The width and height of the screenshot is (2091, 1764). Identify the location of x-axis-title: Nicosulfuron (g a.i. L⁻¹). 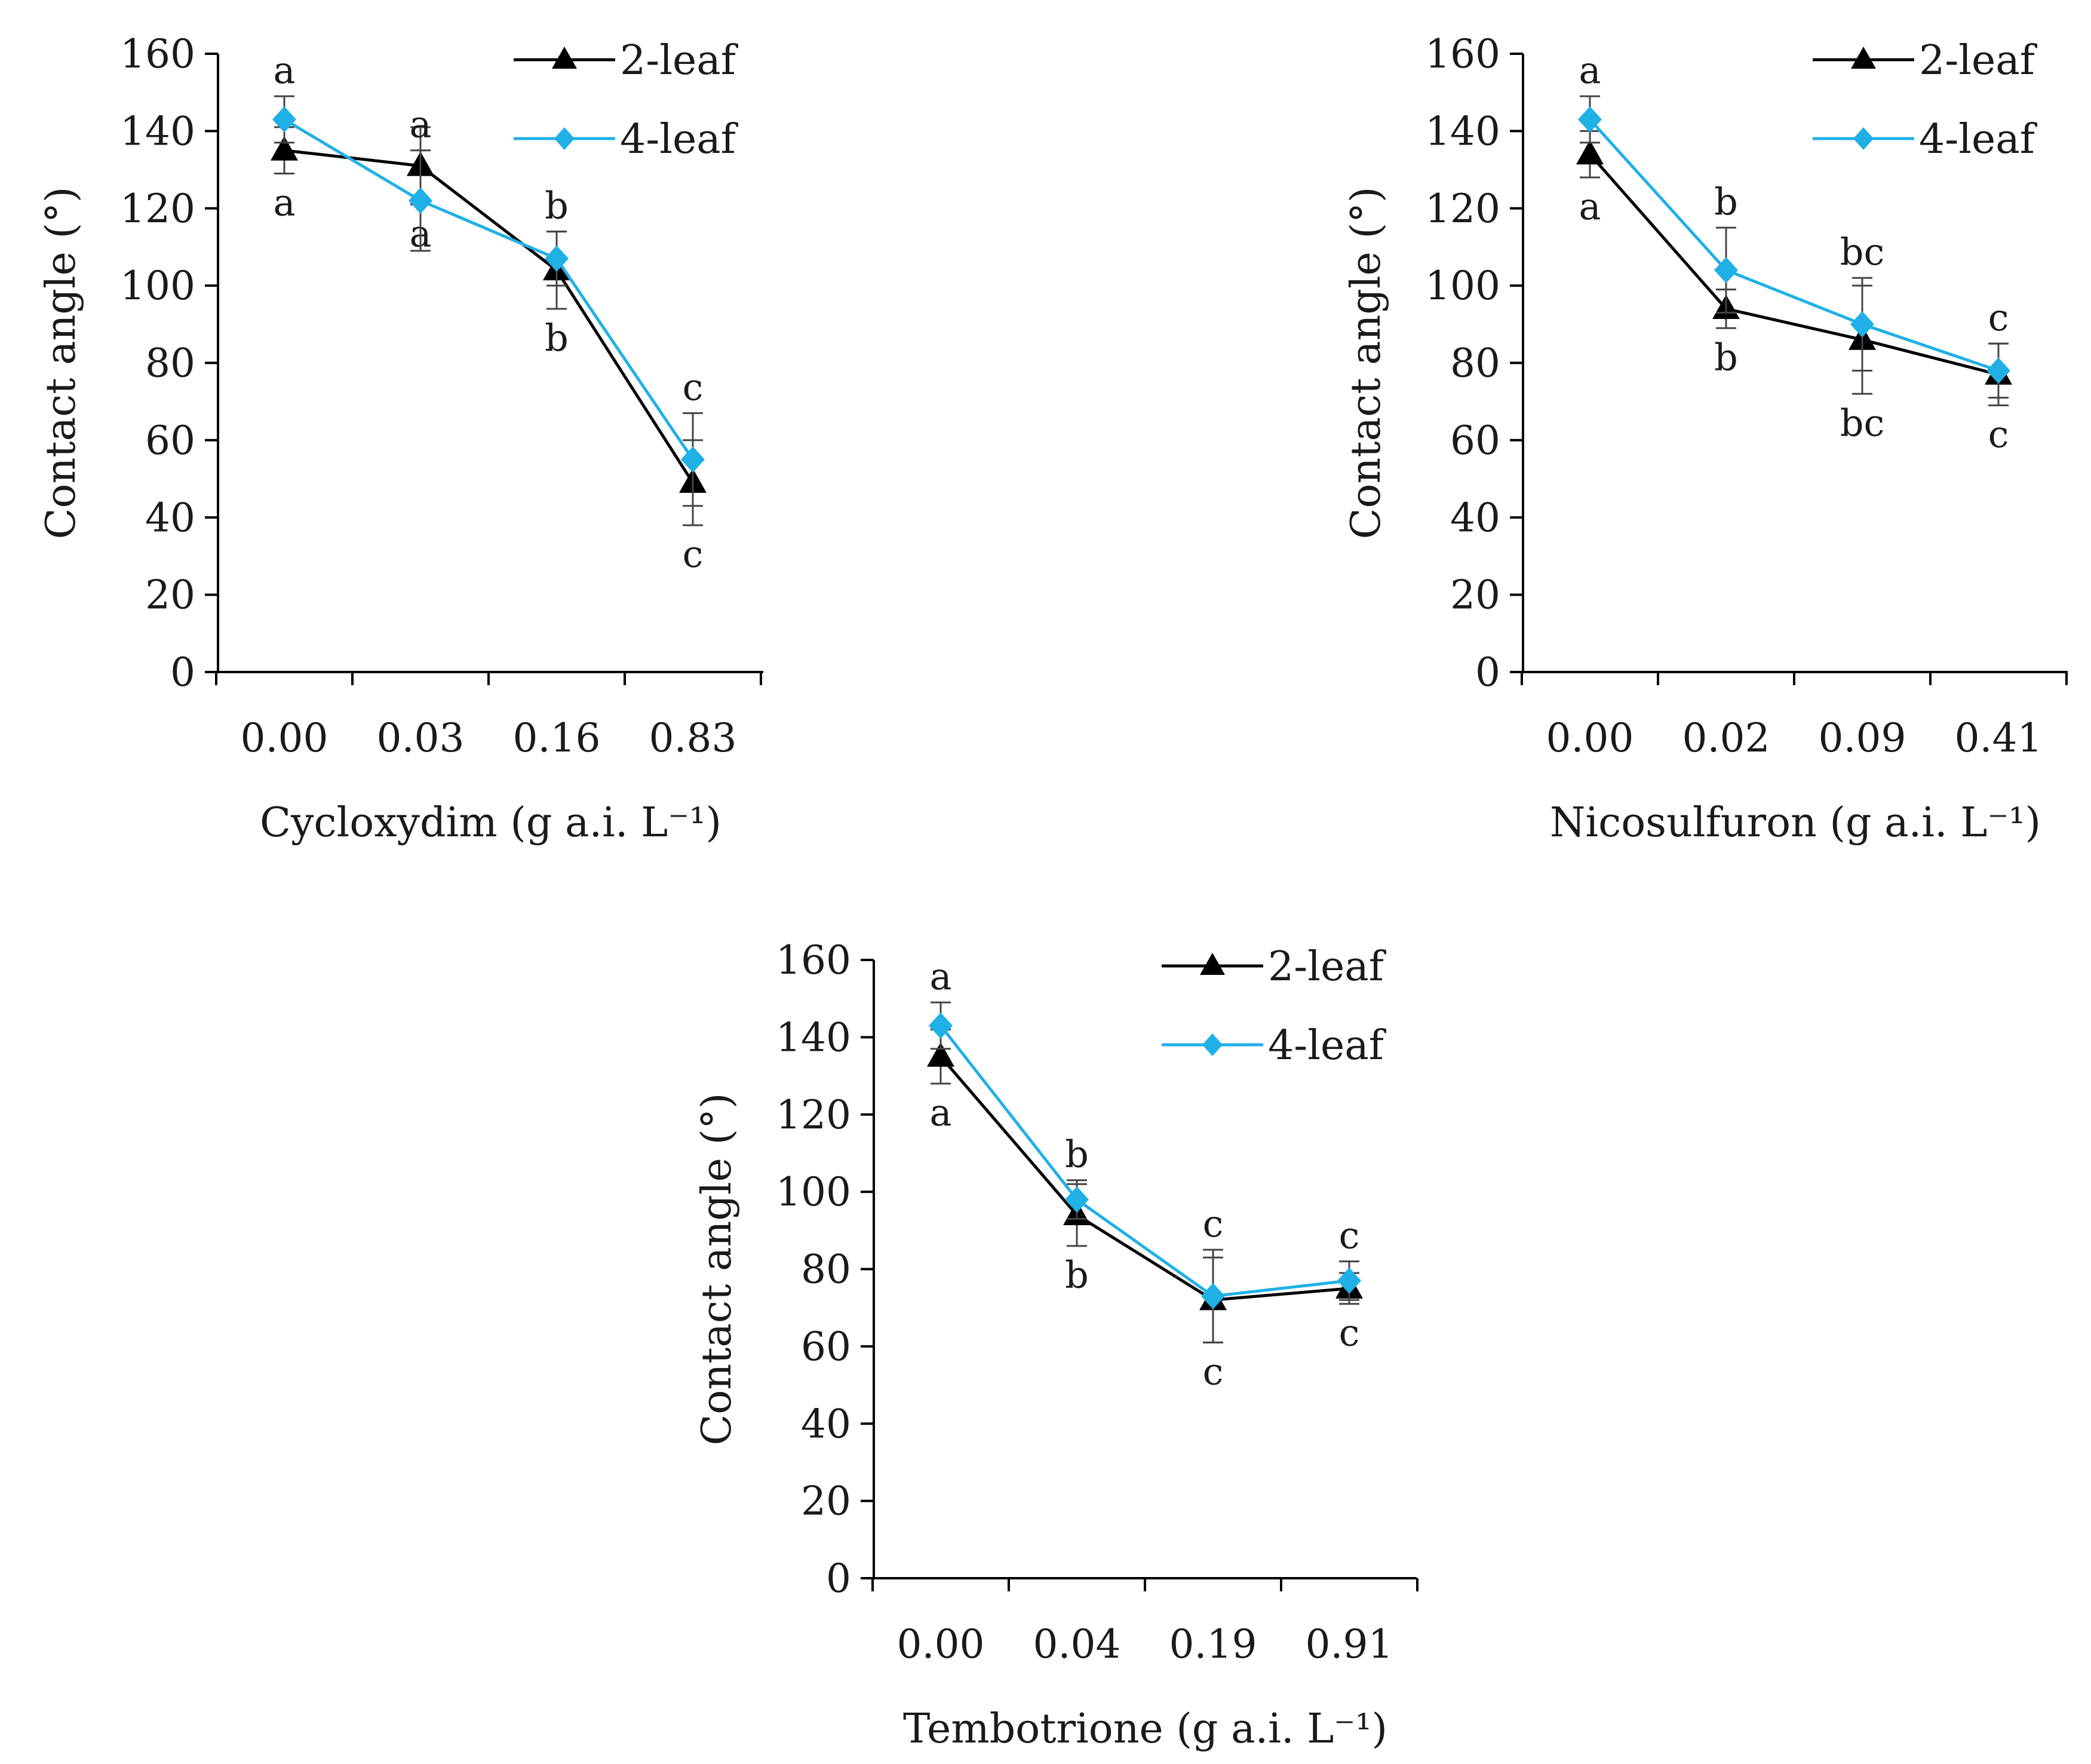
(1795, 822).